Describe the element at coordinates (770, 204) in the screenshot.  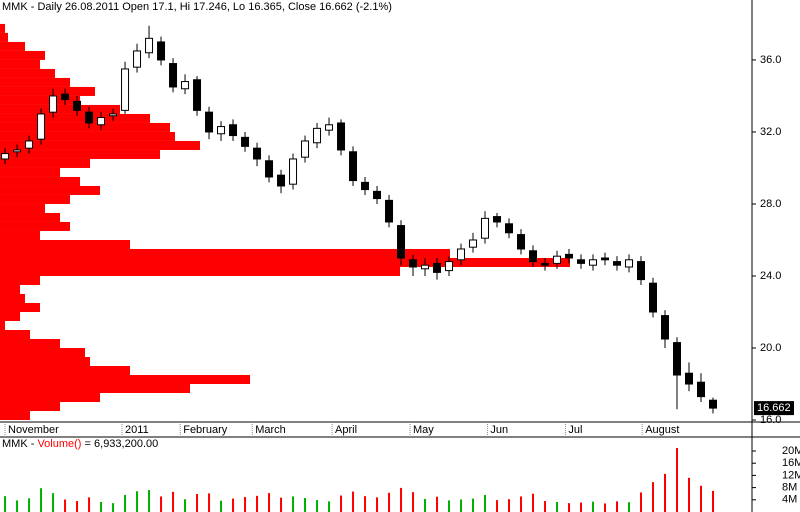
I see `y-tick-label: 28.0` at that location.